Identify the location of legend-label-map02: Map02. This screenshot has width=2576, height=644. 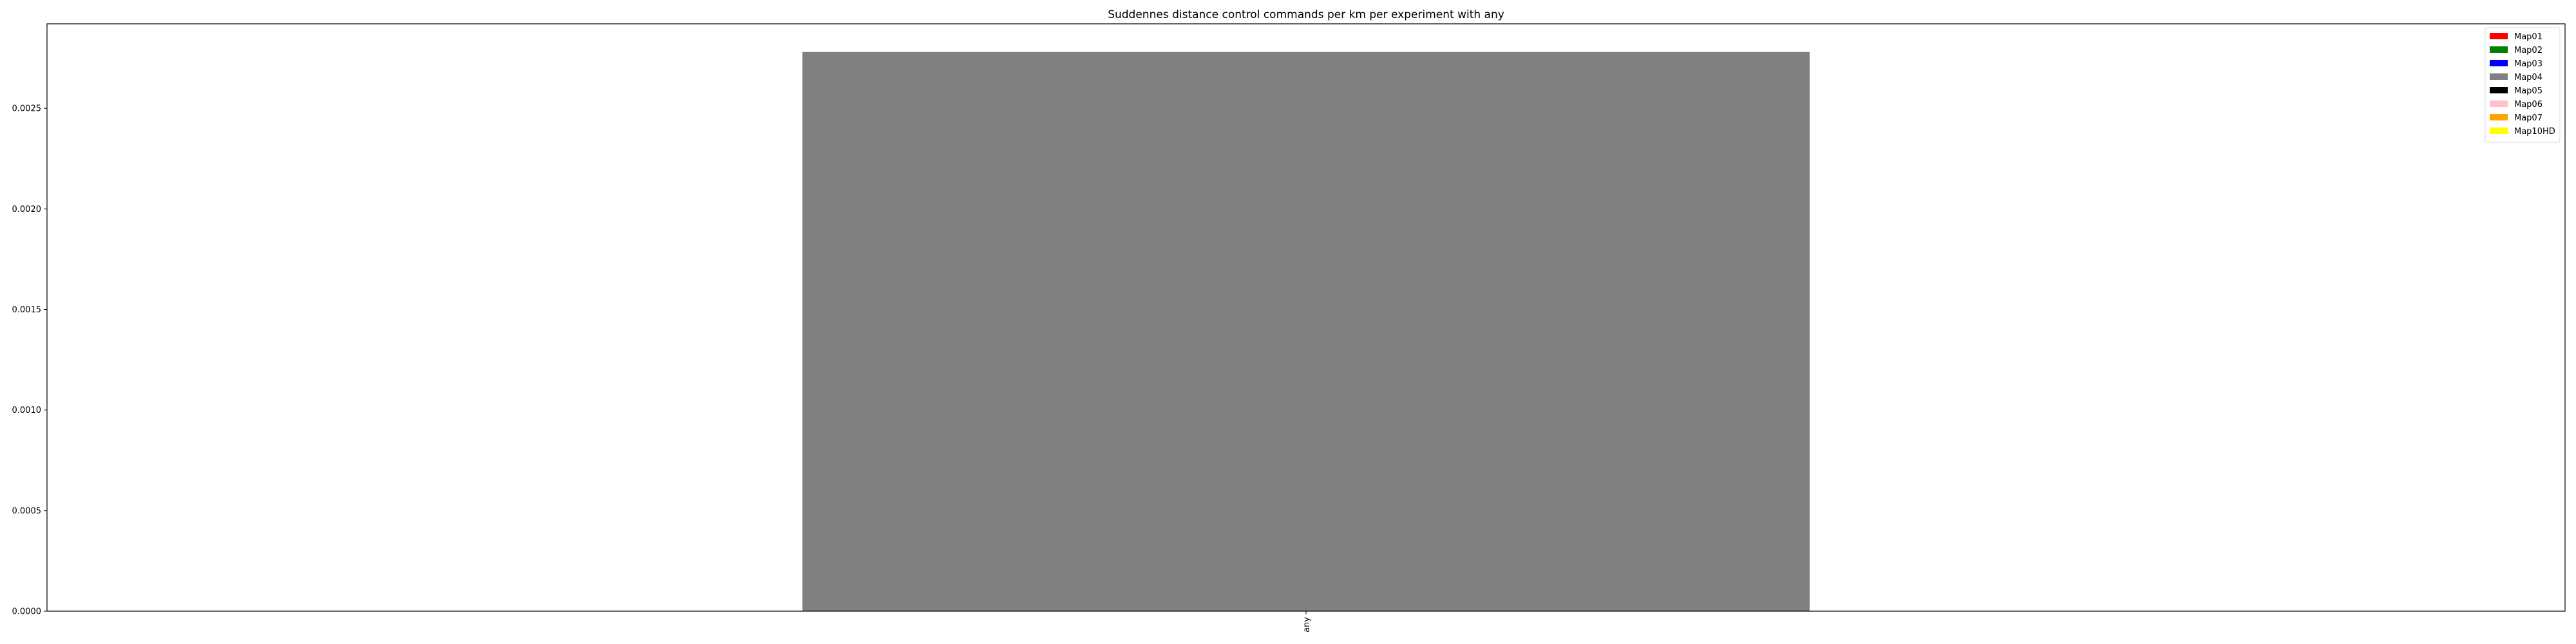
(2528, 50).